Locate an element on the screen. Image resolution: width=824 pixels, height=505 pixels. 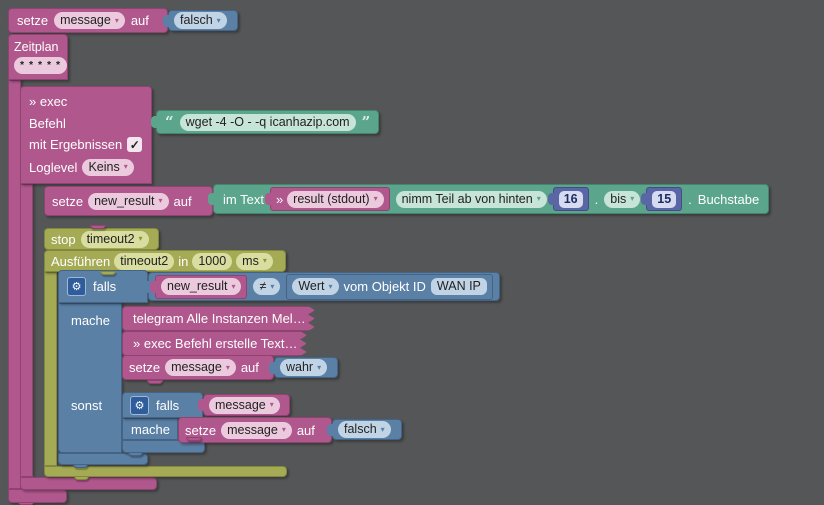
im-text-label: im Text is located at coordinates (243, 199).